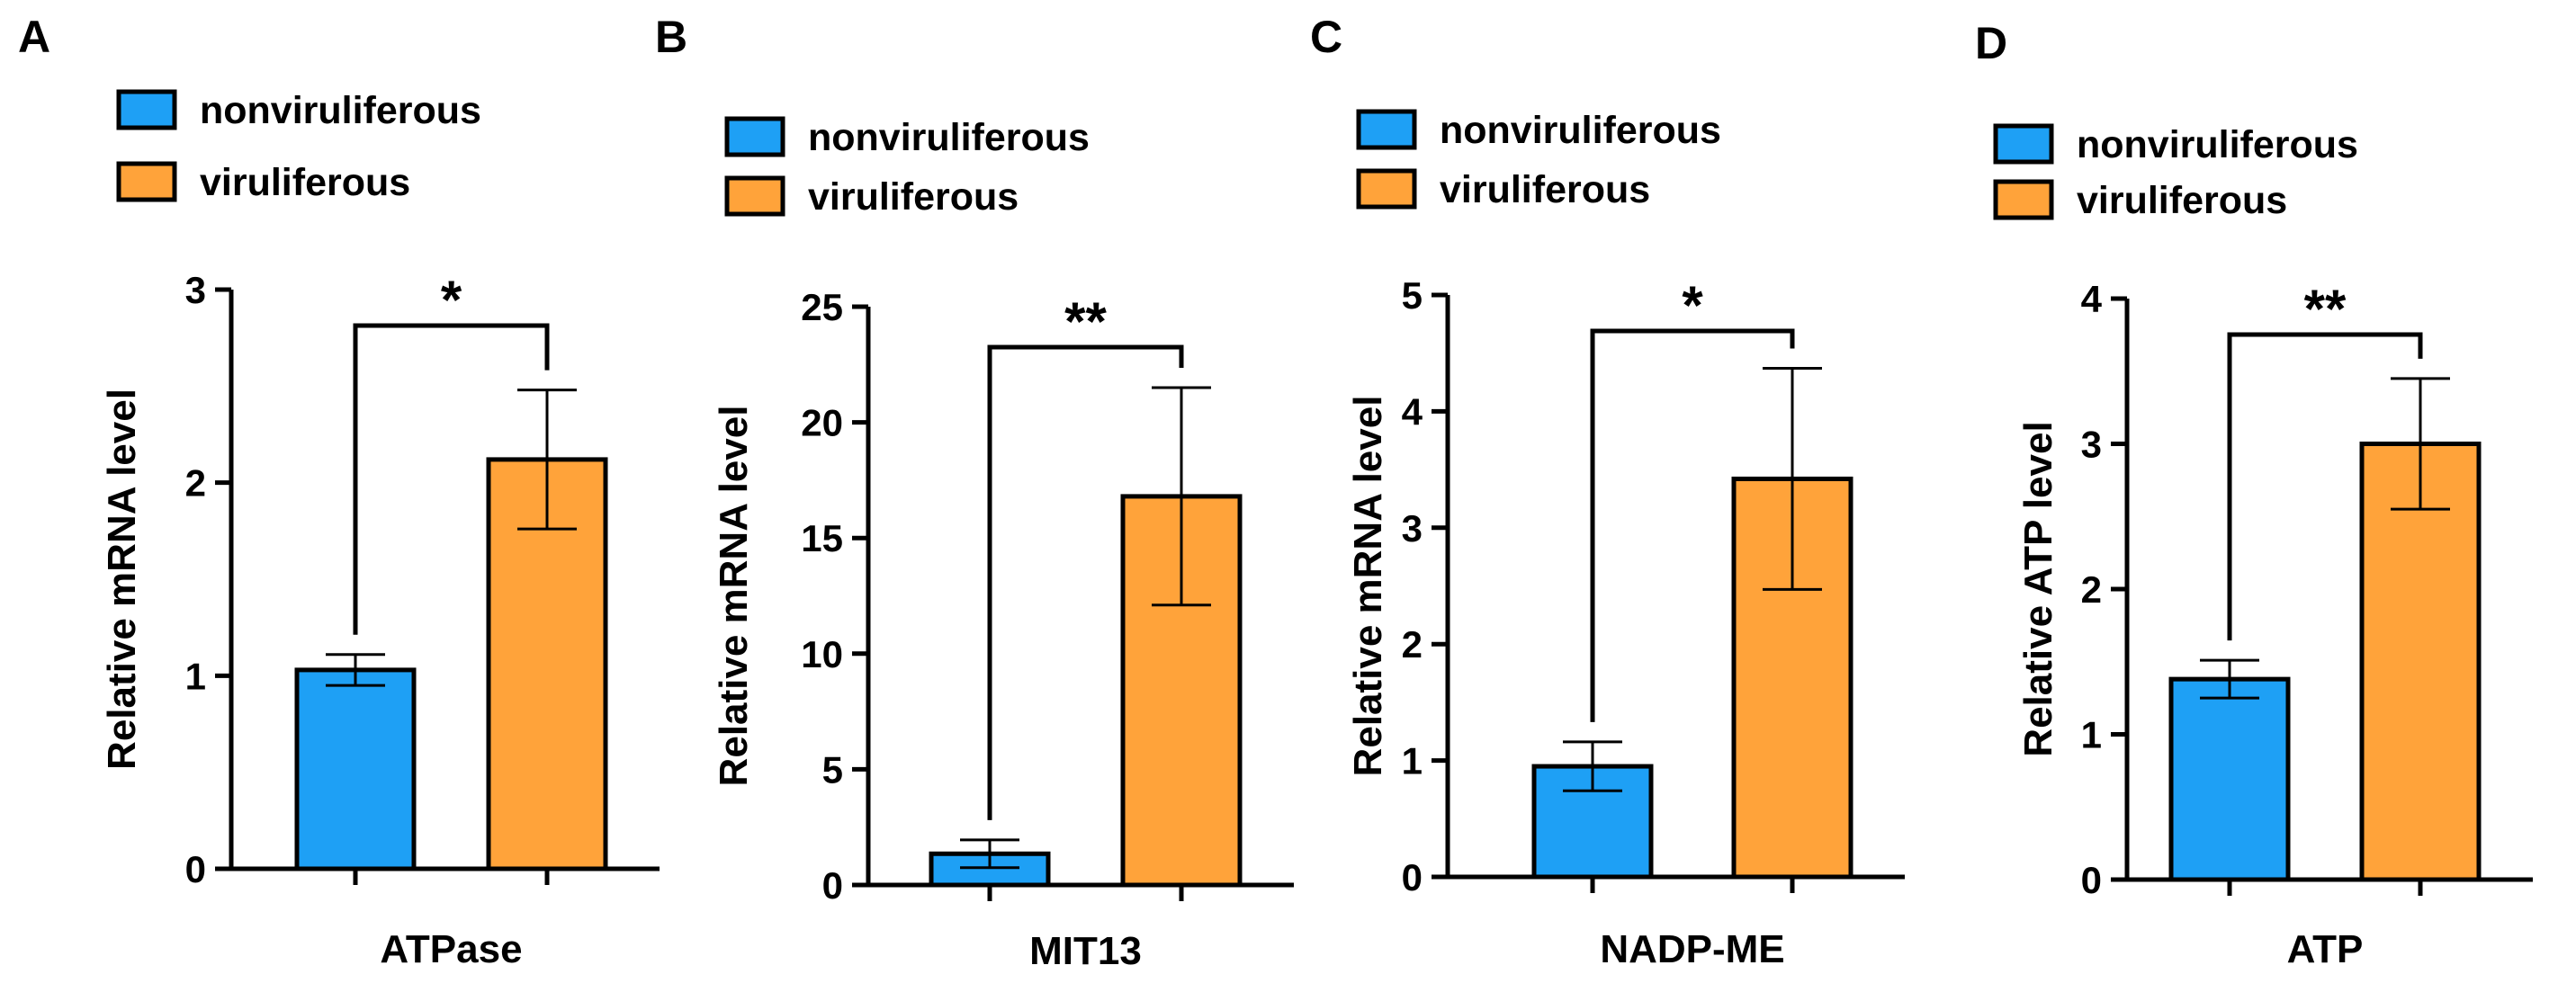 This screenshot has width=2576, height=1001. I want to click on panel-letter: A, so click(34, 37).